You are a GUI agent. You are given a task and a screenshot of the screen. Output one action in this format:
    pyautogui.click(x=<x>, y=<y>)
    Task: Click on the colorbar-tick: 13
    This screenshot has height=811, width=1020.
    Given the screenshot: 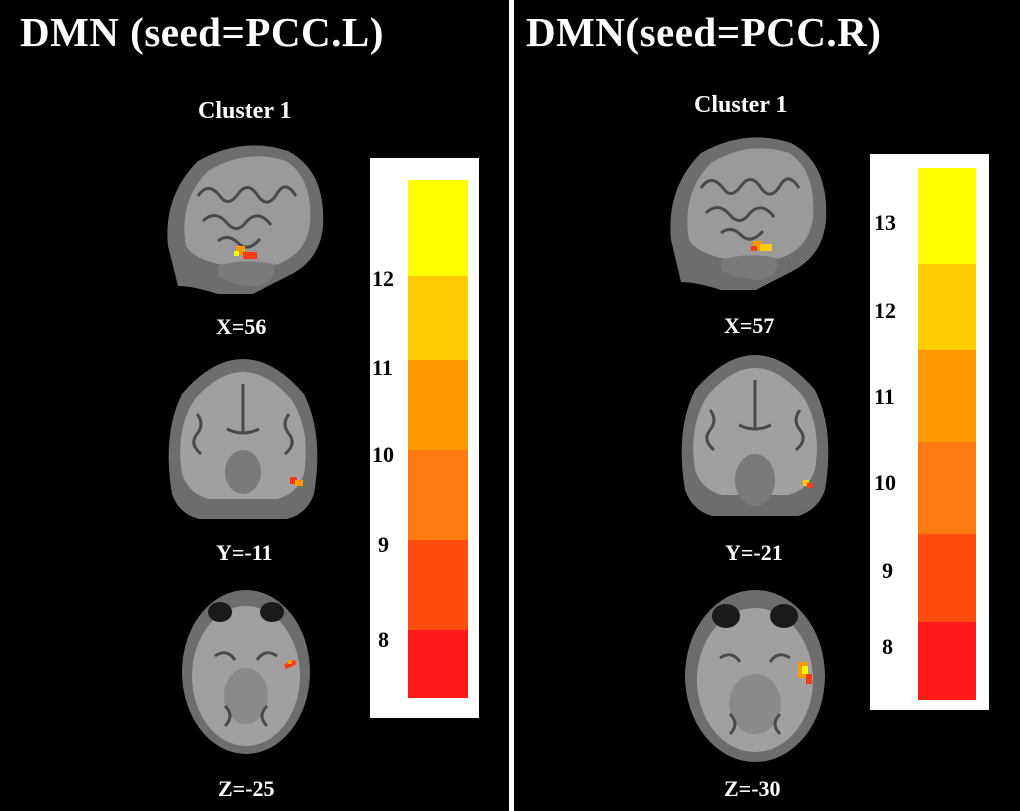 What is the action you would take?
    pyautogui.click(x=885, y=222)
    